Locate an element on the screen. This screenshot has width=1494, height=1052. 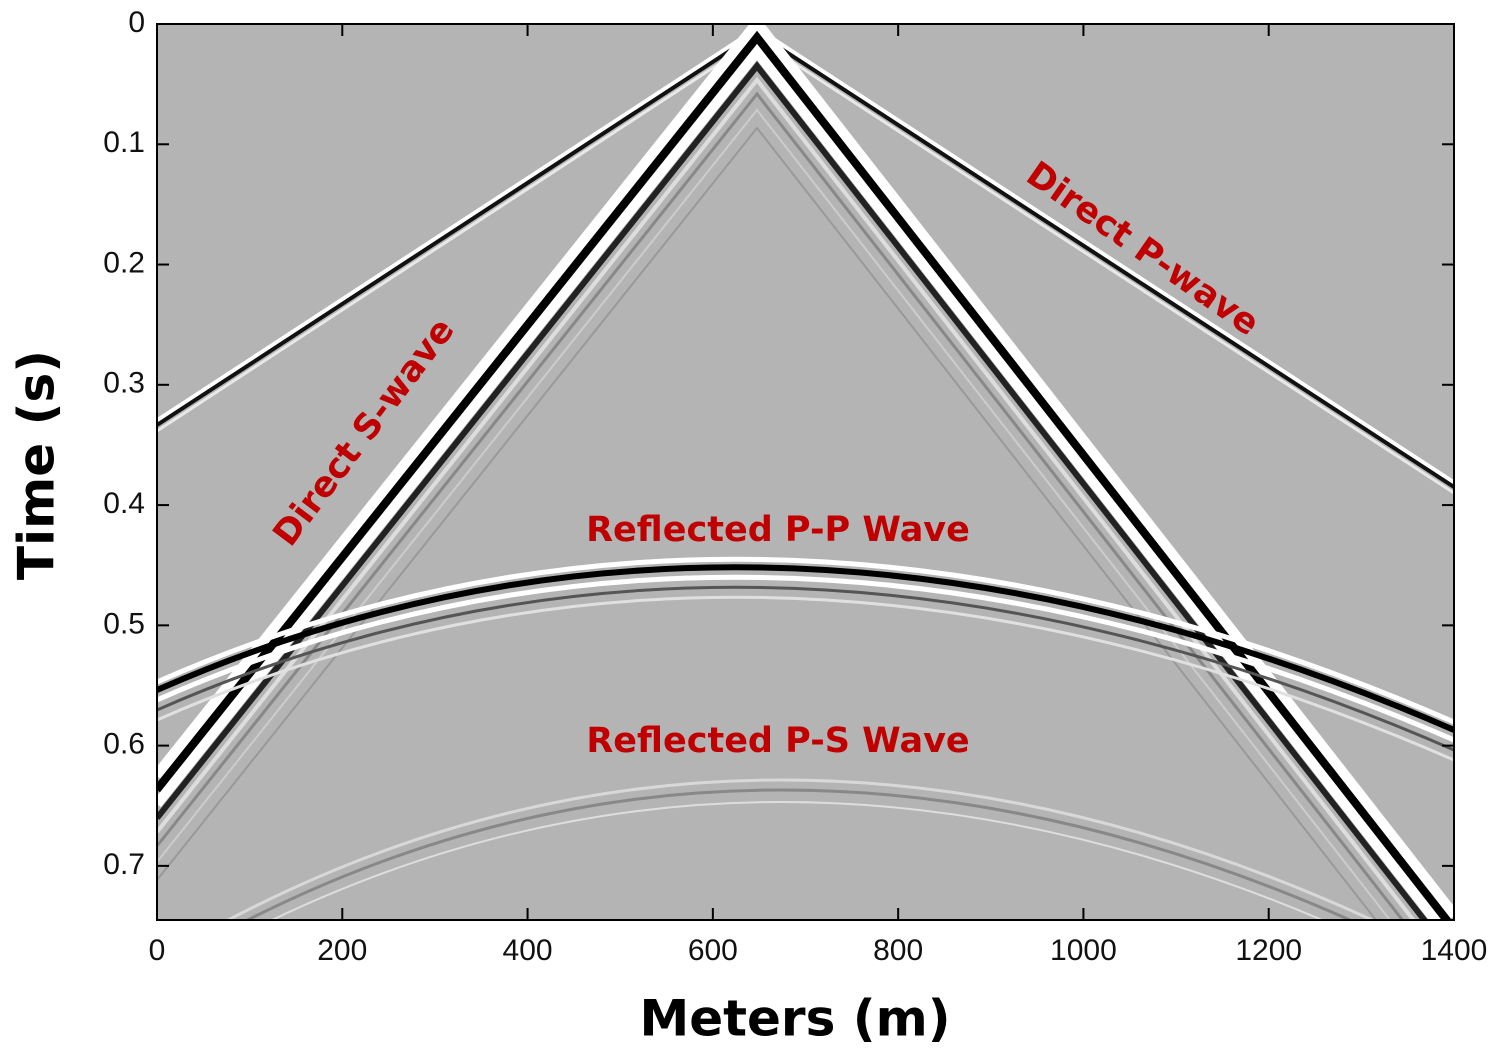
y-tick-label: 0.2 is located at coordinates (124, 262).